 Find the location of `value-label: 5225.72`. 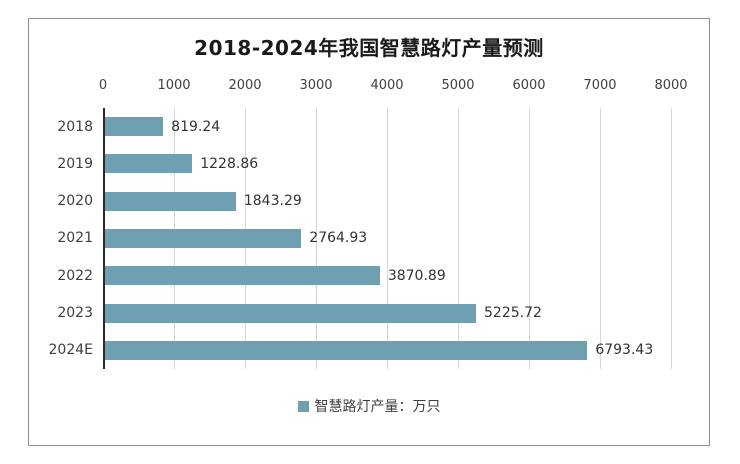

value-label: 5225.72 is located at coordinates (513, 313).